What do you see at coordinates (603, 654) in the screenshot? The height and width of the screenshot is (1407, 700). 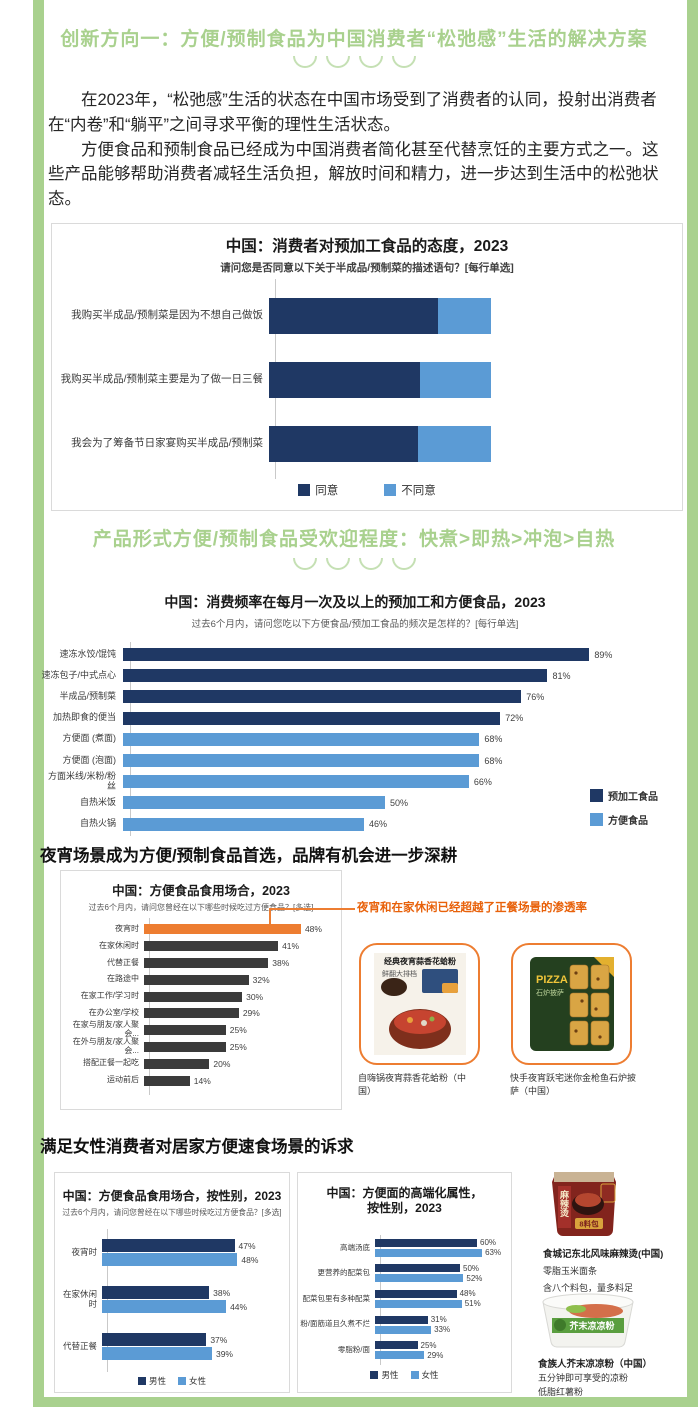 I see `bar-value-label: 89%` at bounding box center [603, 654].